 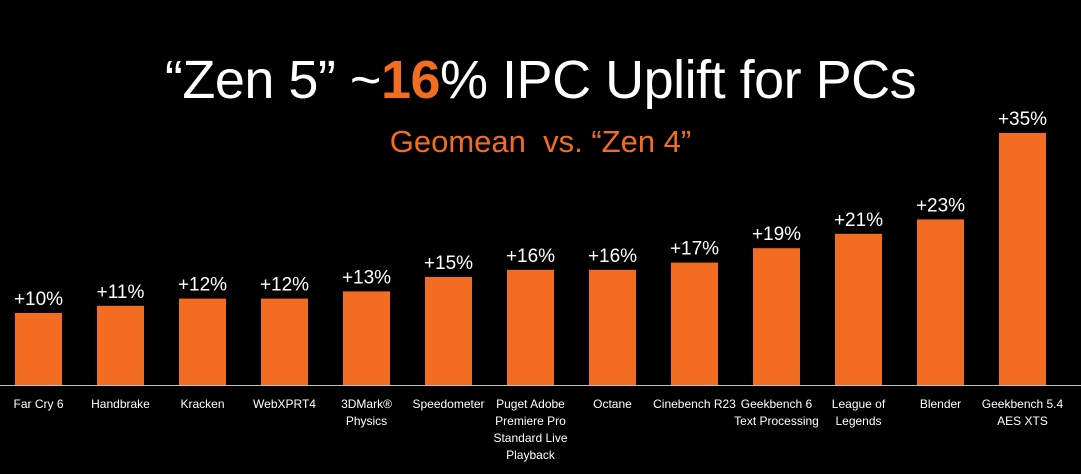 I want to click on category-label-line: Handbrake, so click(x=120, y=404).